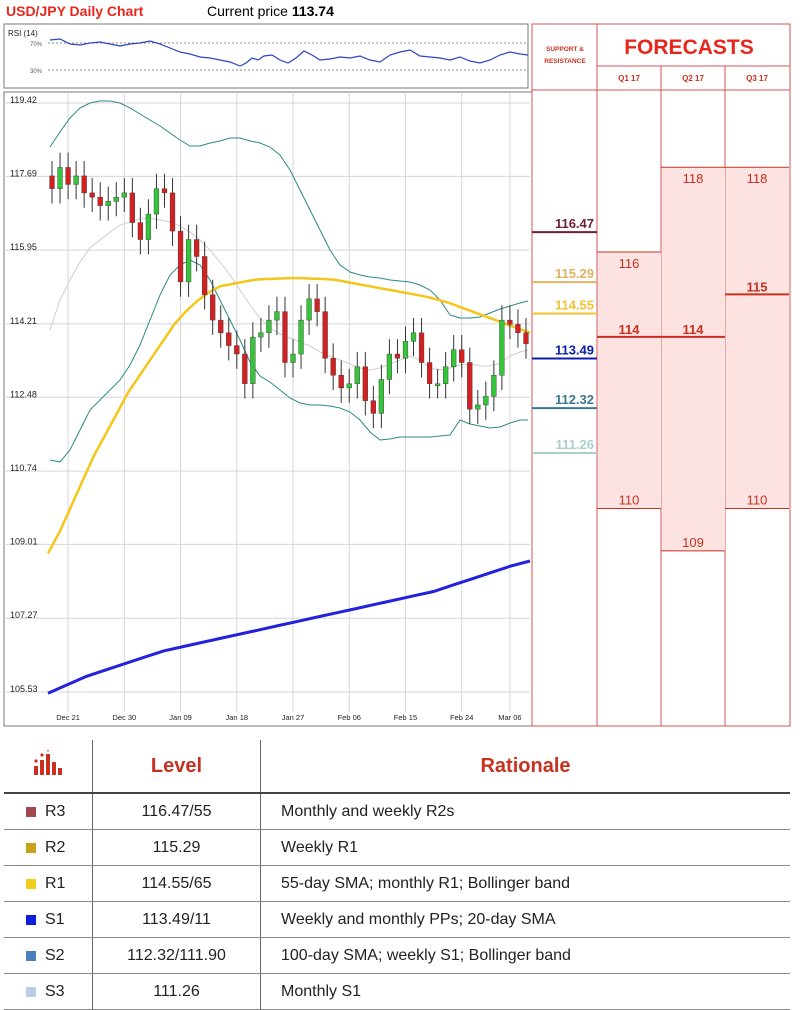  Describe the element at coordinates (36, 72) in the screenshot. I see `rsi-lower-label: 30%` at that location.